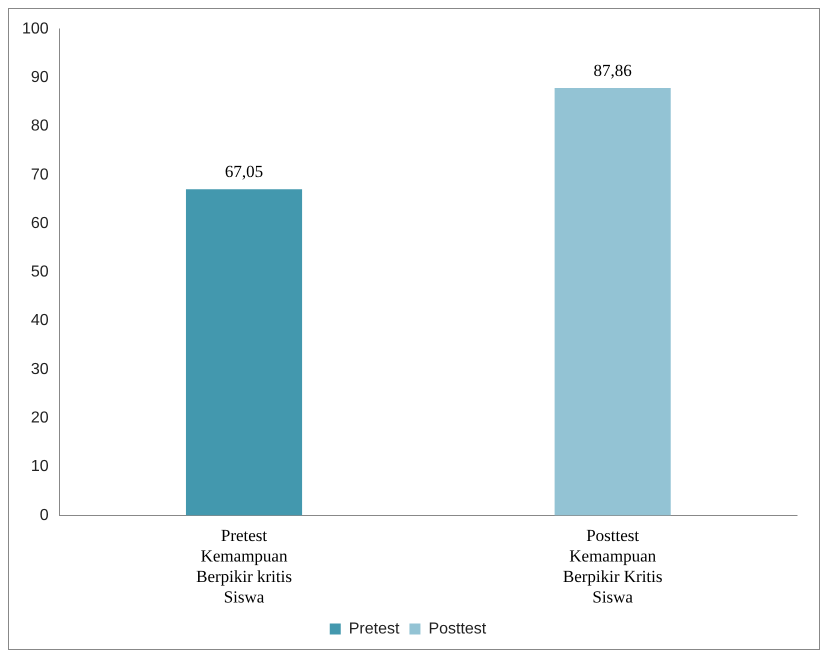 The height and width of the screenshot is (662, 829). I want to click on y-tick-label: 50, so click(39, 272).